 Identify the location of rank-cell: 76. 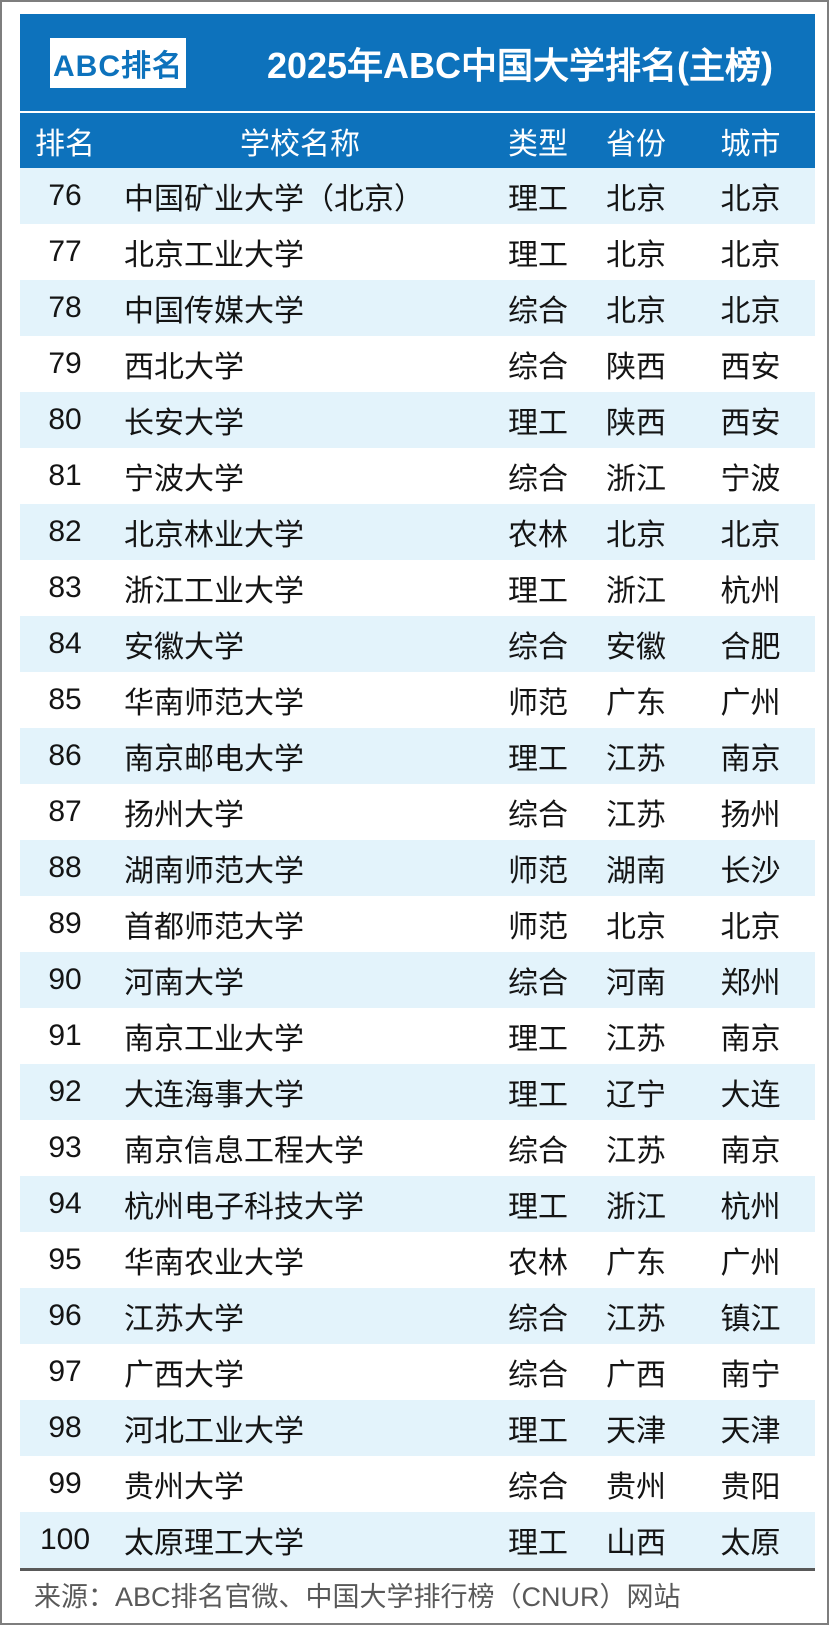
(65, 195).